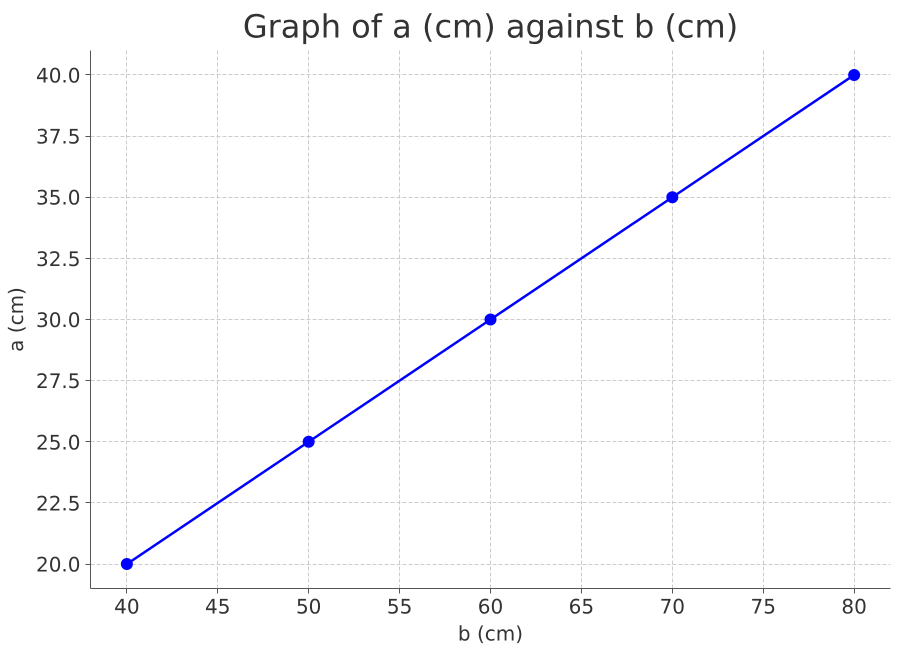 The height and width of the screenshot is (653, 905). Describe the element at coordinates (58, 198) in the screenshot. I see `y-tick-label: 35.0` at that location.